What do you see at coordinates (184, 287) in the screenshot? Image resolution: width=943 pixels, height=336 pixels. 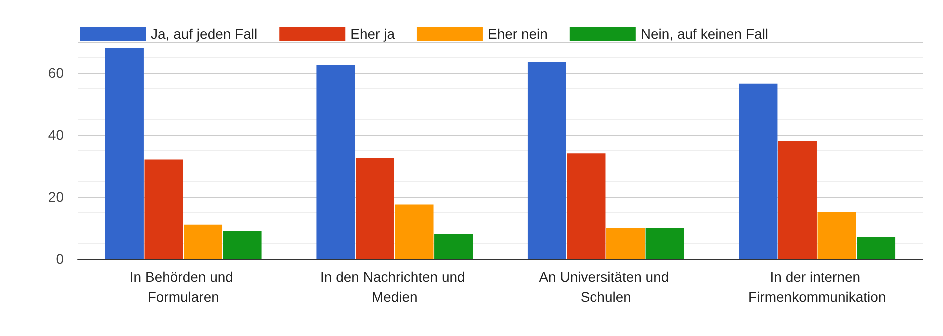 I see `x-tick-label: In Behörden und Formularen` at bounding box center [184, 287].